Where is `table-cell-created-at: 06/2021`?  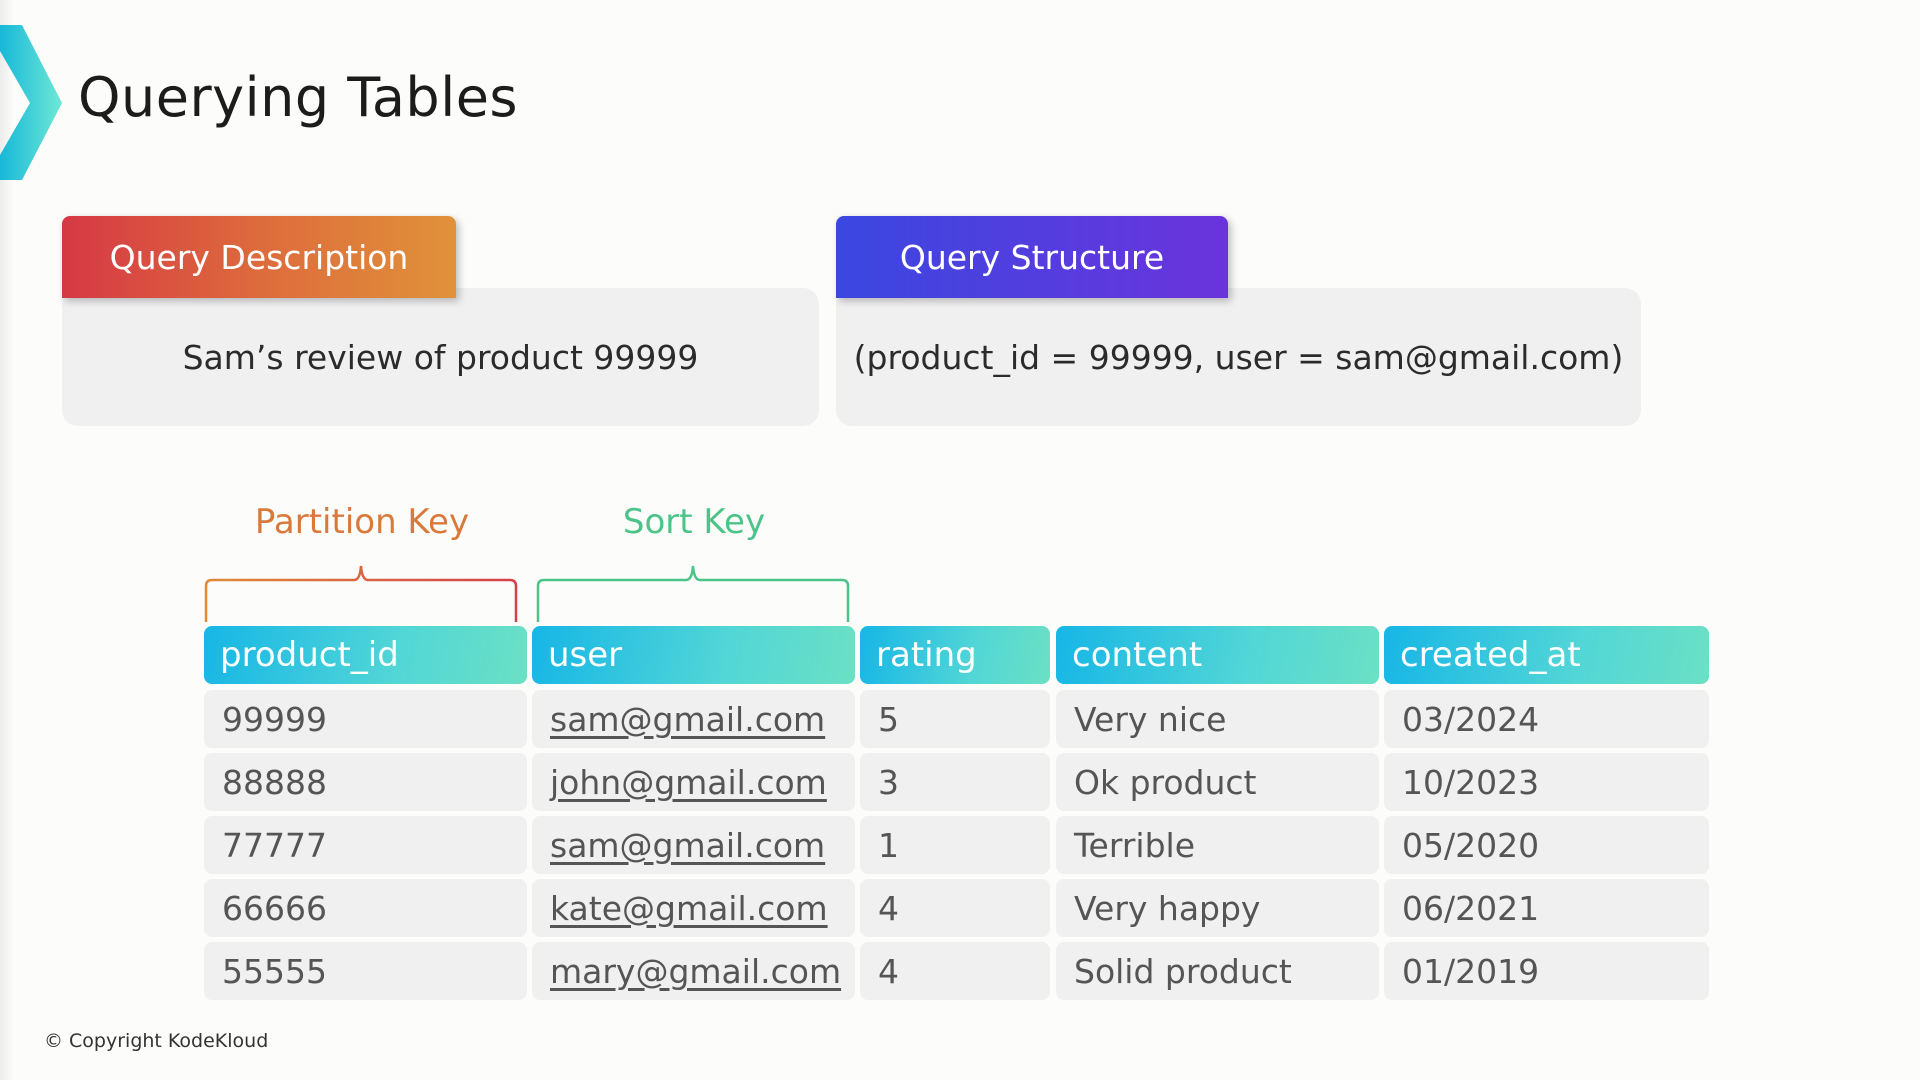 table-cell-created-at: 06/2021 is located at coordinates (1546, 908).